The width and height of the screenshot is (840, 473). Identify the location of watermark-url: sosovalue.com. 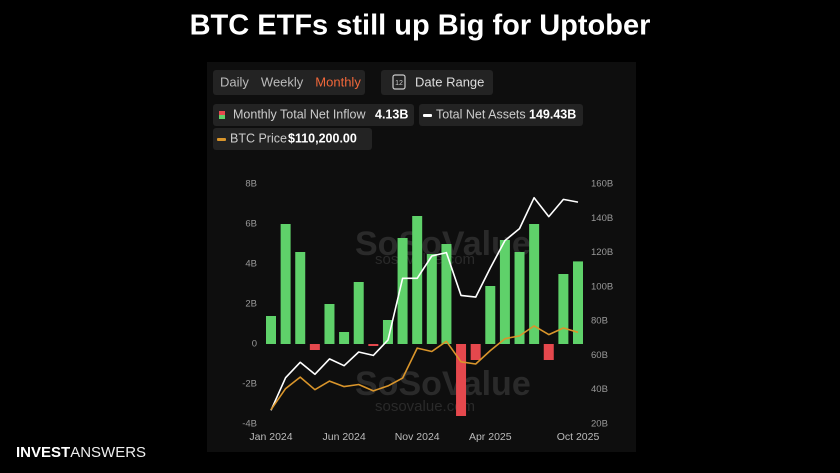
(425, 406).